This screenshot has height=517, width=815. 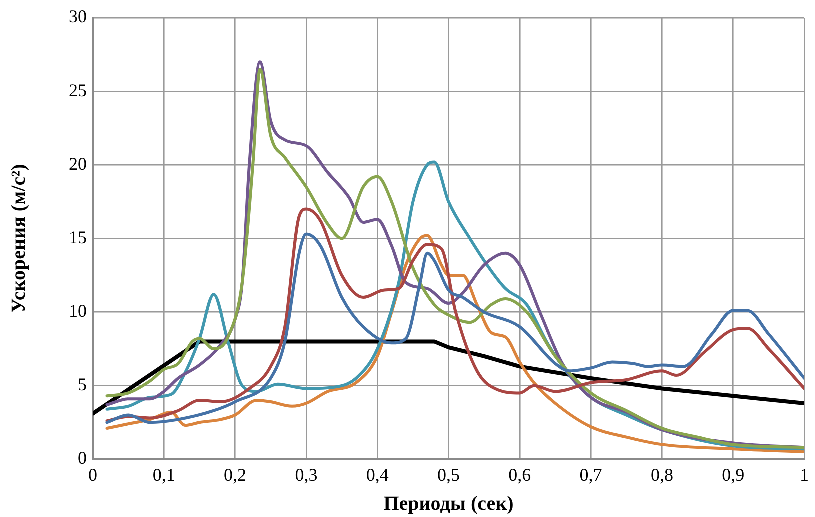 I want to click on y-axis-title: Ускорения (м/с²), so click(x=19, y=239).